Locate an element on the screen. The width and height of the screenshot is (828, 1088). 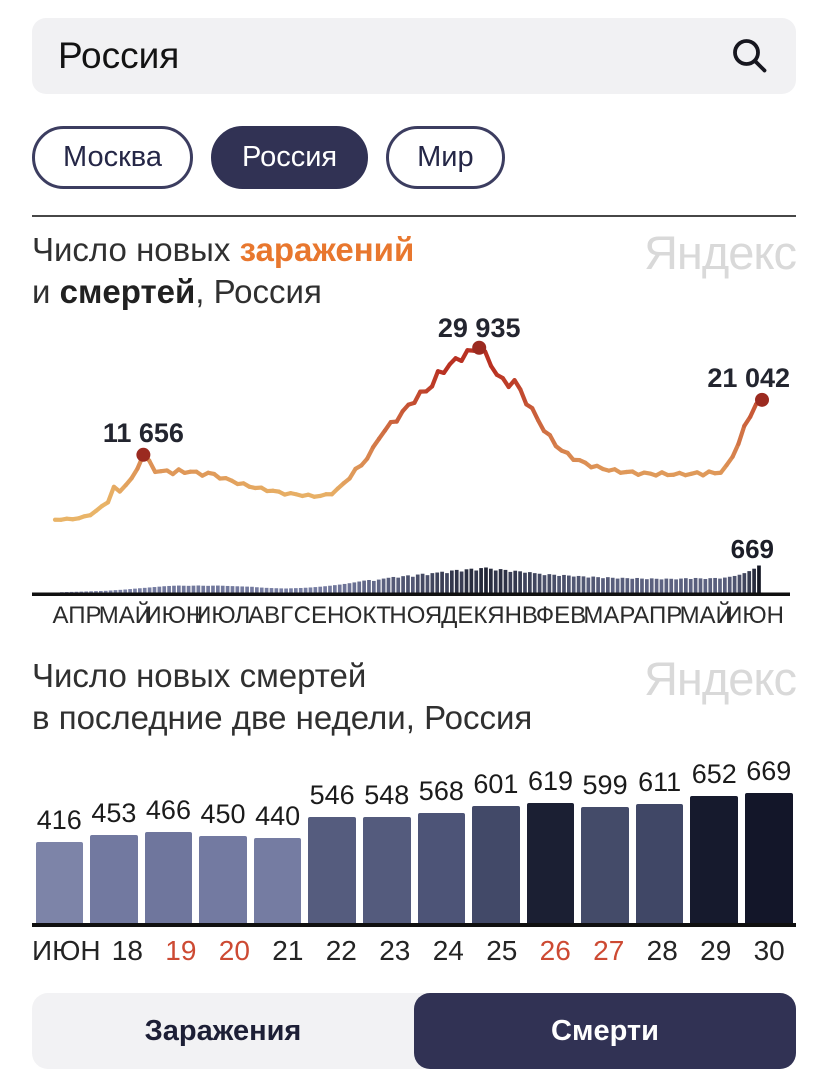
title-text: и is located at coordinates (46, 291).